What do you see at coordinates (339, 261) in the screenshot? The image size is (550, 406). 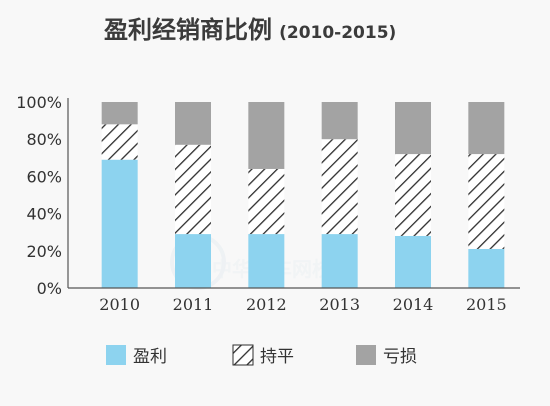 I see `bar-segment-profit-2013` at bounding box center [339, 261].